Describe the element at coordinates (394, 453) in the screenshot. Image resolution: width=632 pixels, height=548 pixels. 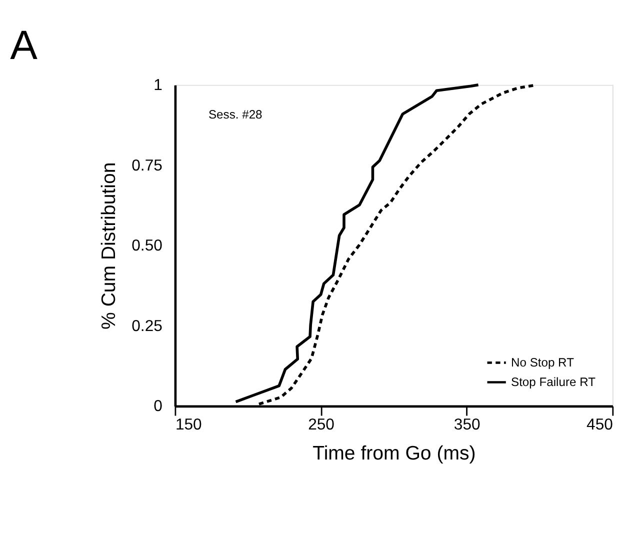
I see `x-axis-title: Time from Go (ms)` at that location.